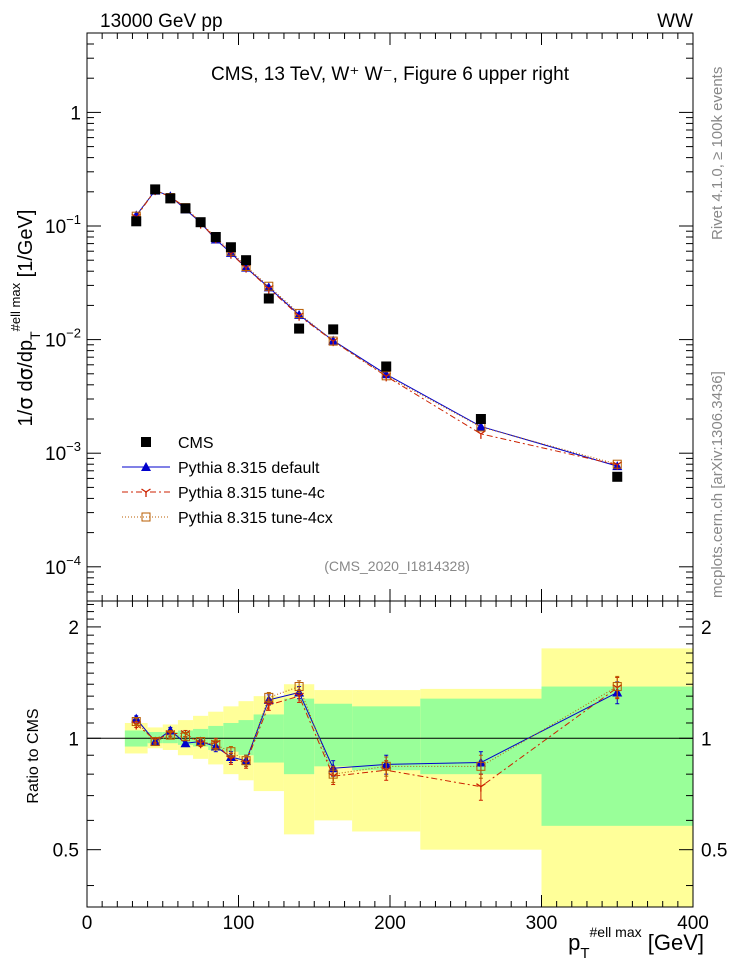  What do you see at coordinates (33, 755) in the screenshot?
I see `ratio-y-axis-label: Ratio to CMS` at bounding box center [33, 755].